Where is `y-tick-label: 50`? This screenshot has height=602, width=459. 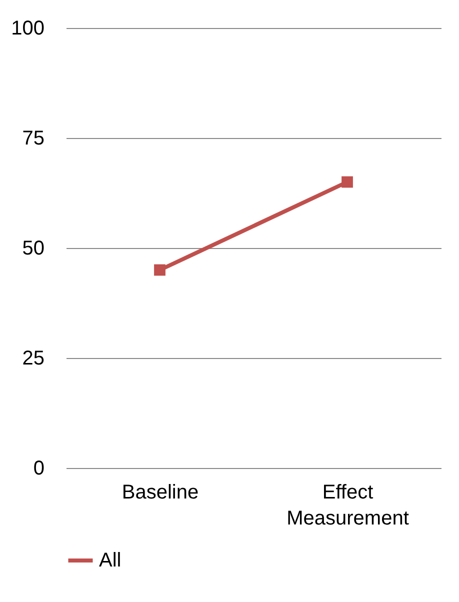 y-tick-label: 50 is located at coordinates (33, 249).